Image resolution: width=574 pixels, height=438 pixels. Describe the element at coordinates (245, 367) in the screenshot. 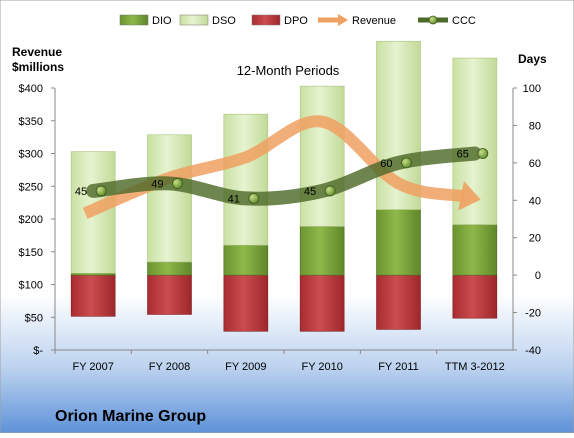

I see `category-label: FY 2009` at that location.